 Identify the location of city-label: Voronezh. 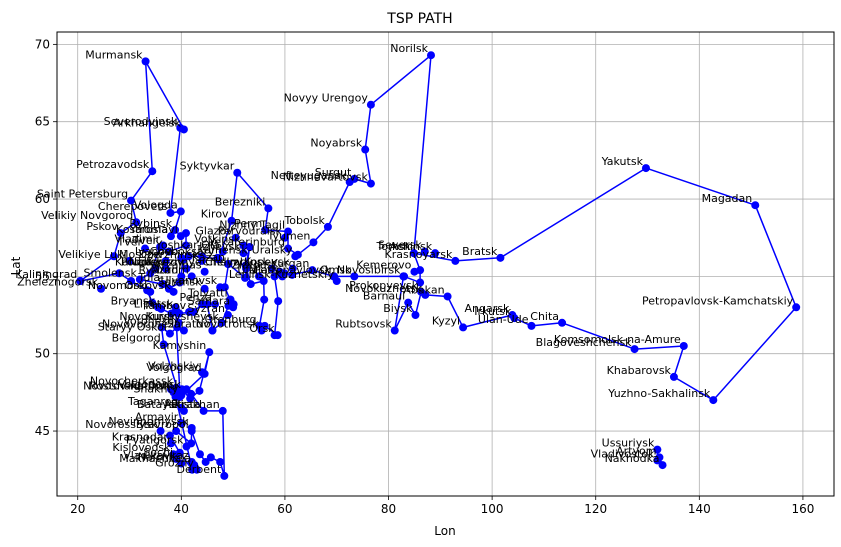
(148, 320).